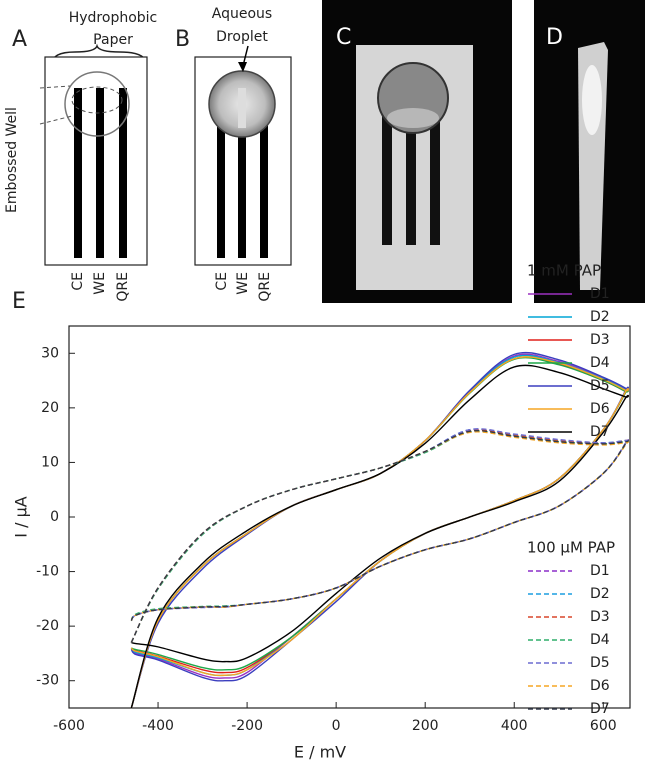 This screenshot has height=764, width=647. What do you see at coordinates (19, 301) in the screenshot?
I see `panel-label: E` at bounding box center [19, 301].